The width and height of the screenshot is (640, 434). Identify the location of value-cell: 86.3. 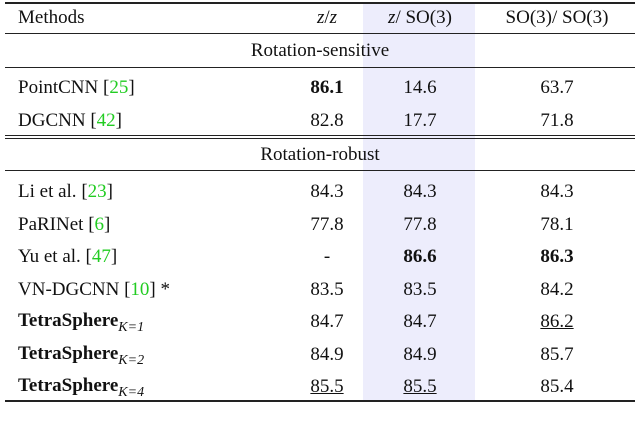
(557, 256).